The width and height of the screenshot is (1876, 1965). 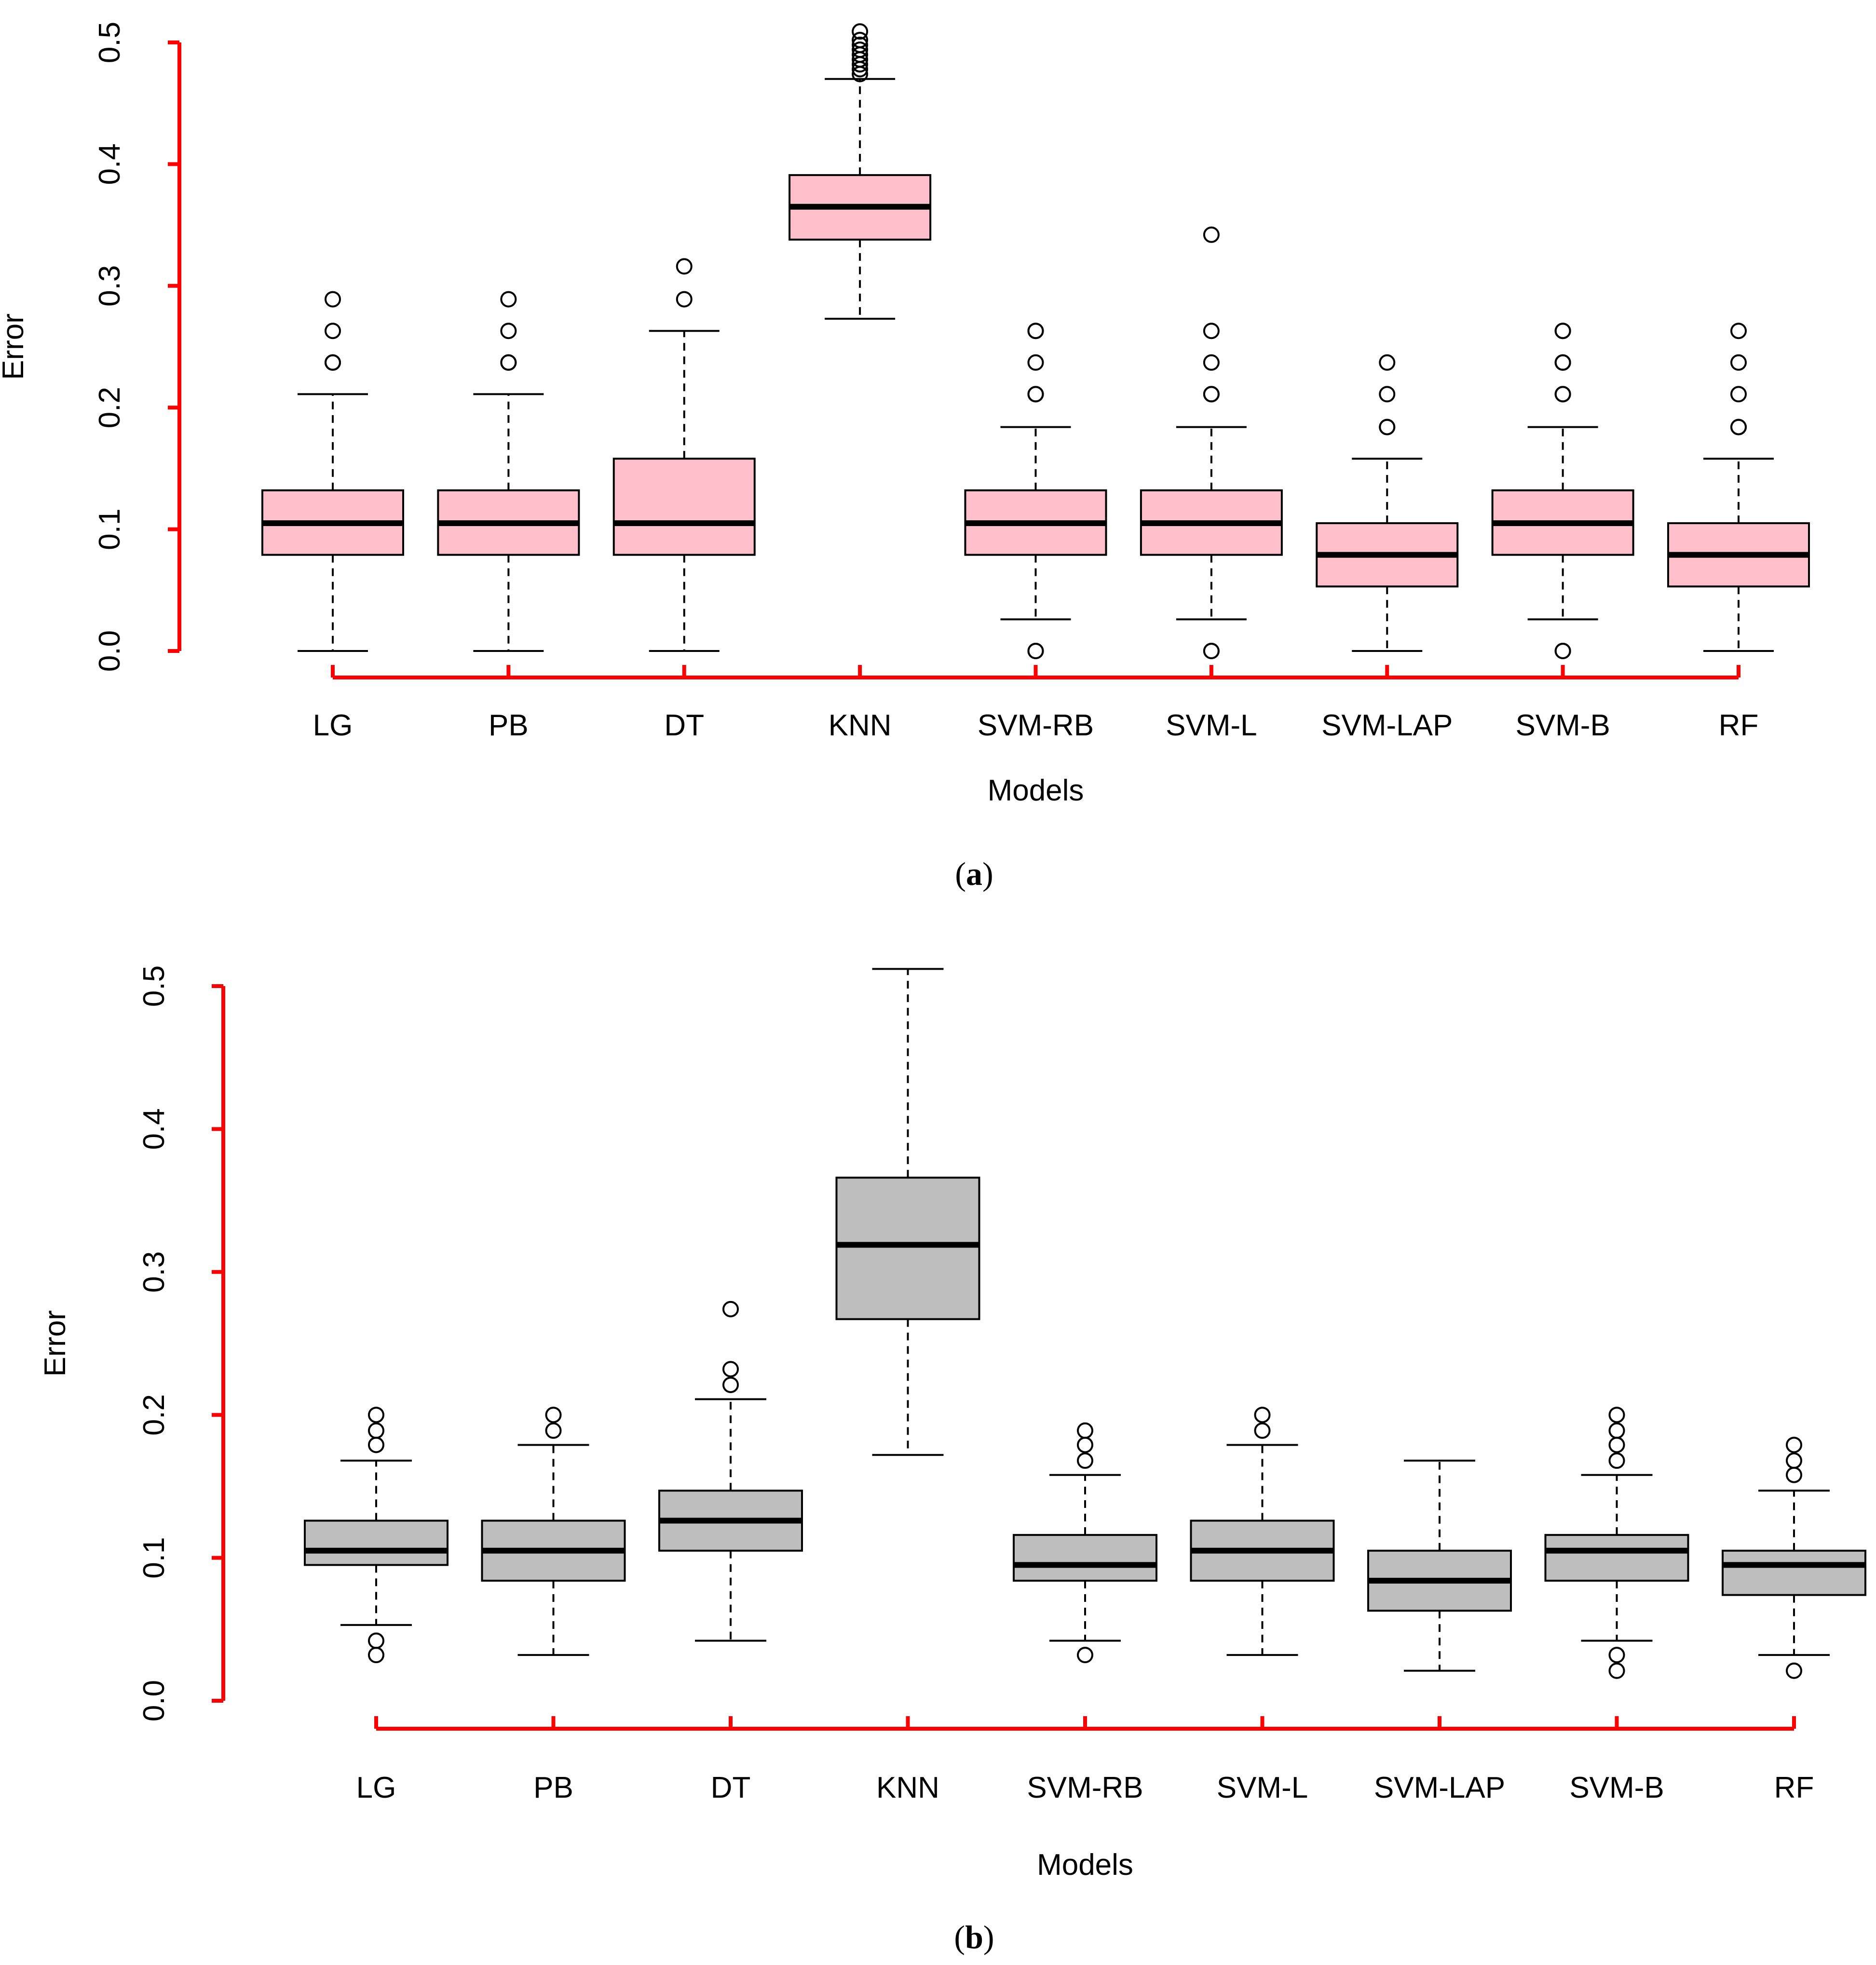 I want to click on caption-b: (b), so click(x=974, y=1937).